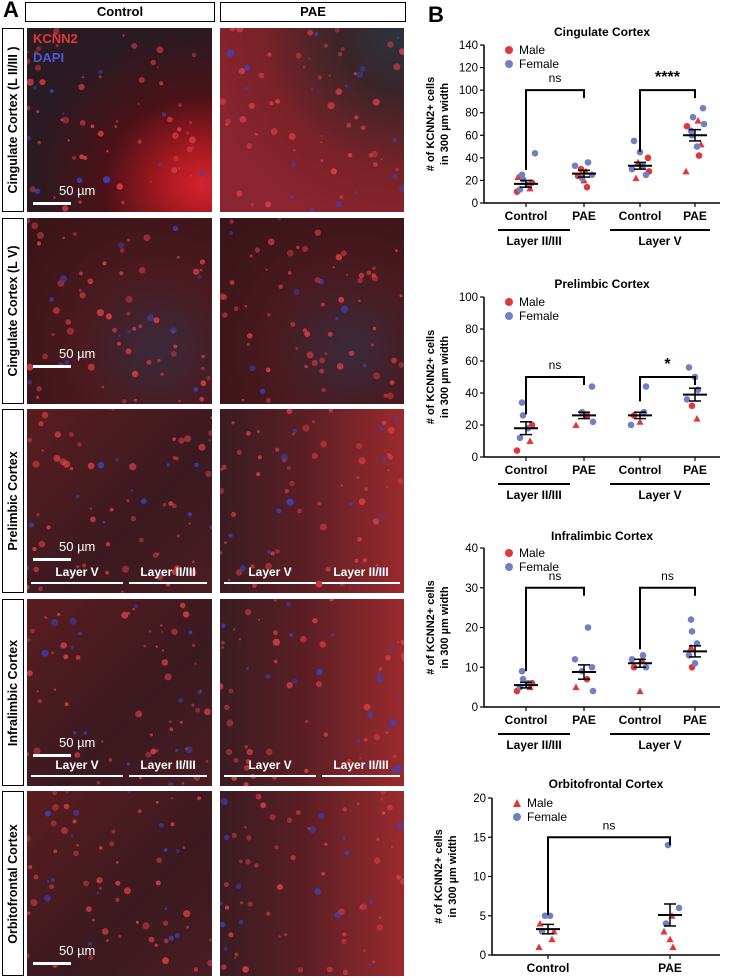 The image size is (733, 980). Describe the element at coordinates (270, 765) in the screenshot. I see `layer-label: Layer V` at that location.